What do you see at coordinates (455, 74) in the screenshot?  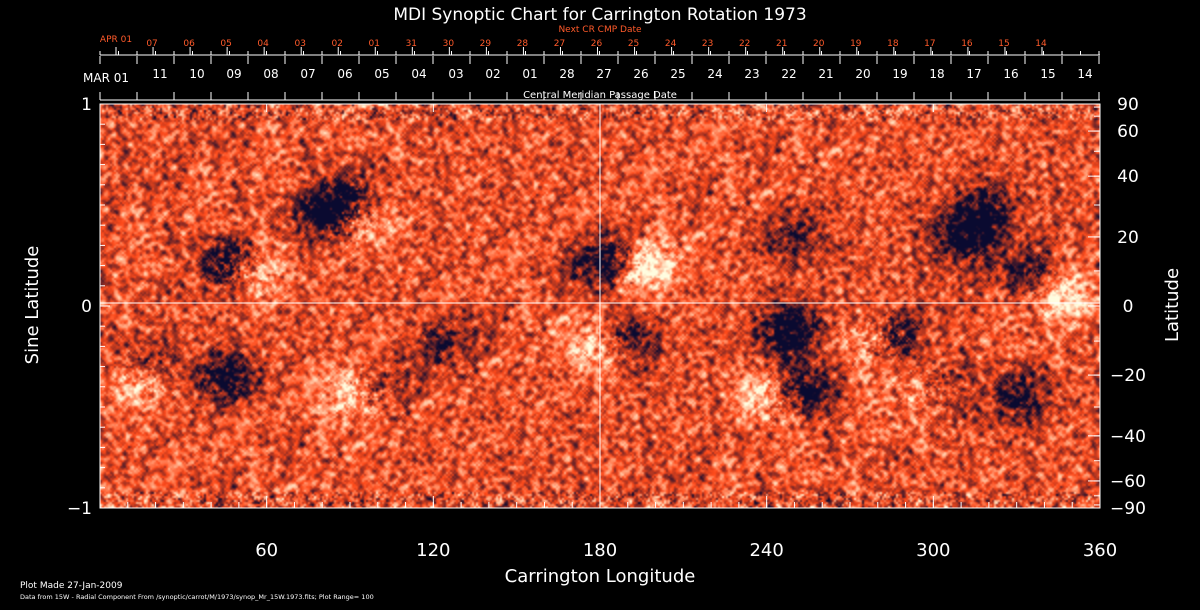 I see `cmp-label: 03` at bounding box center [455, 74].